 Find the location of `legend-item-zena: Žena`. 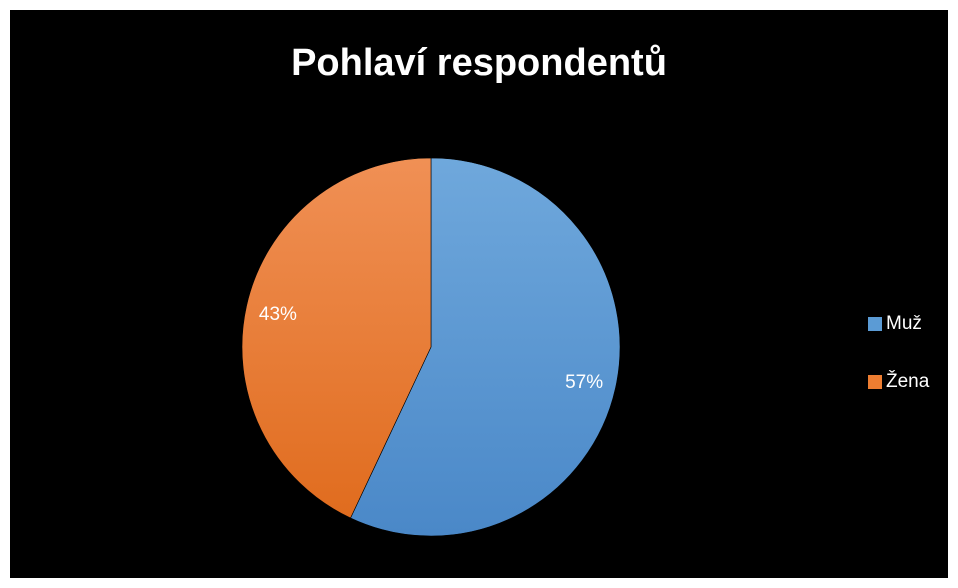

legend-item-zena: Žena is located at coordinates (908, 382).